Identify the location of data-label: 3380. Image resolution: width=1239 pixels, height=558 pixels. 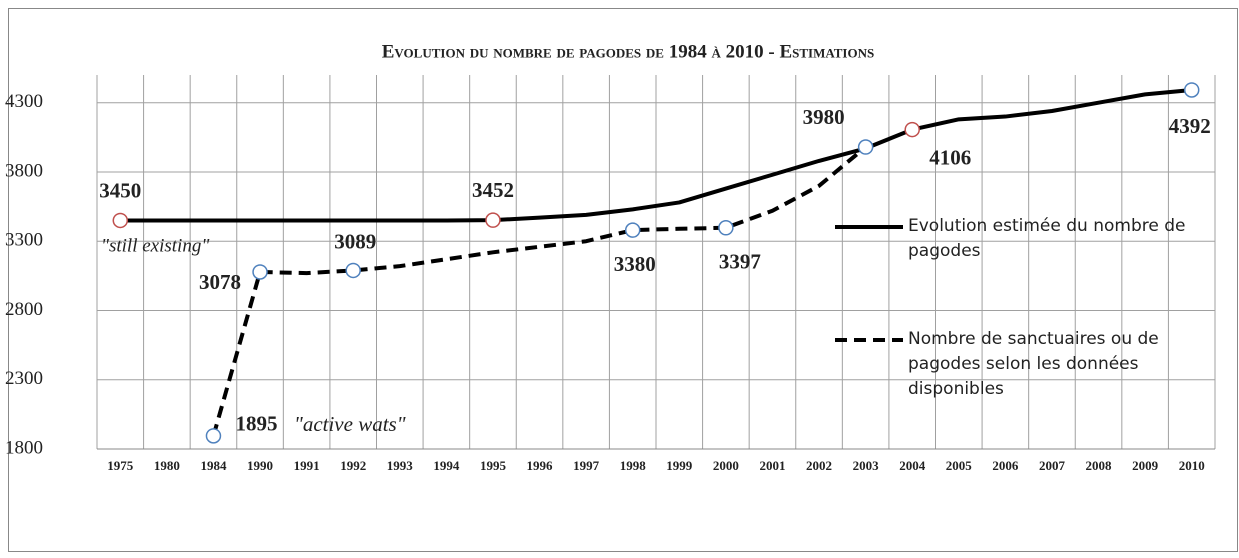
(635, 264).